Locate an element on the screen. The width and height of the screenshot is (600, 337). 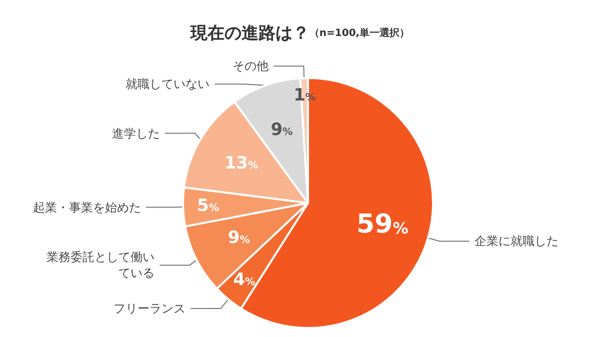
data-label: 13% is located at coordinates (241, 164).